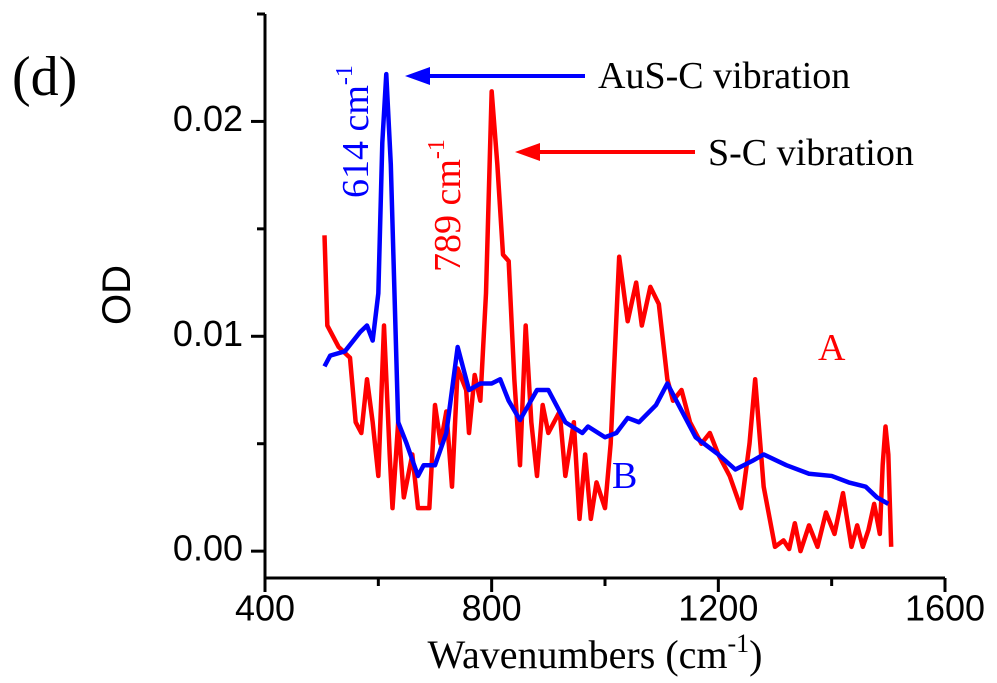 Image resolution: width=997 pixels, height=683 pixels. I want to click on panel-label: (d), so click(44, 77).